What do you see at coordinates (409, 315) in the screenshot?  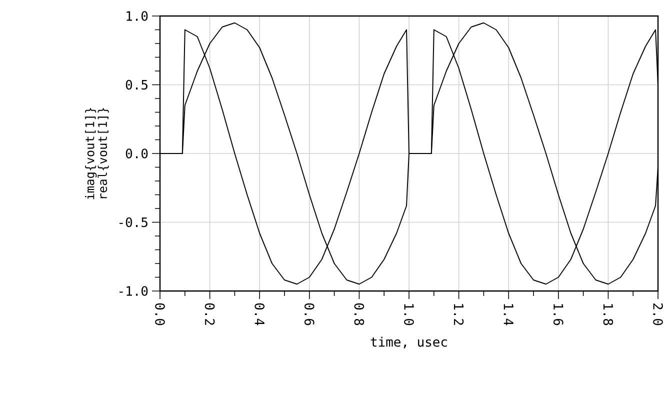 I see `x-tick-label: 1.0` at bounding box center [409, 315].